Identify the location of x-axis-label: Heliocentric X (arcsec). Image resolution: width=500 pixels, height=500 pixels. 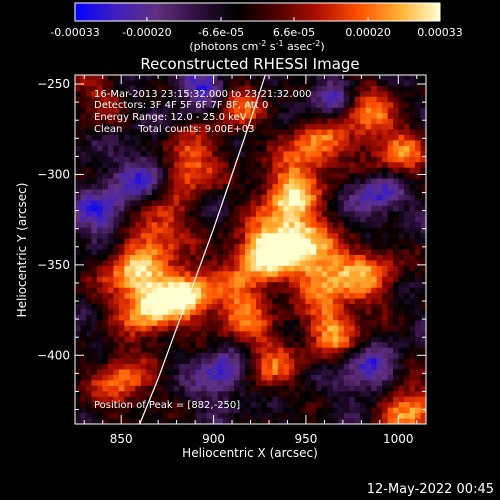
(250, 453).